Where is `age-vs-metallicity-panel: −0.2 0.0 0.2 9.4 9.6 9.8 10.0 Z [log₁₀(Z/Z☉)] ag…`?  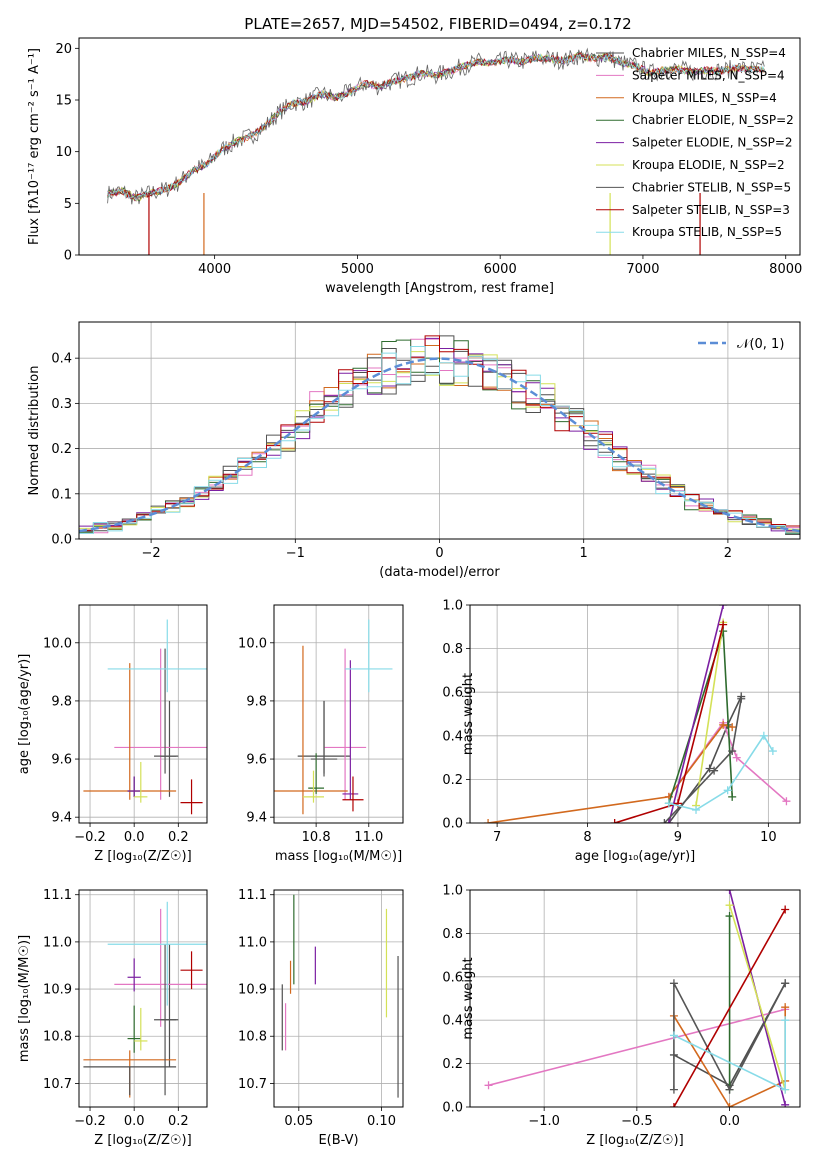 age-vs-metallicity-panel: −0.2 0.0 0.2 9.4 9.6 9.8 10.0 Z [log₁₀(Z/Z☉)] ag… is located at coordinates (112, 734).